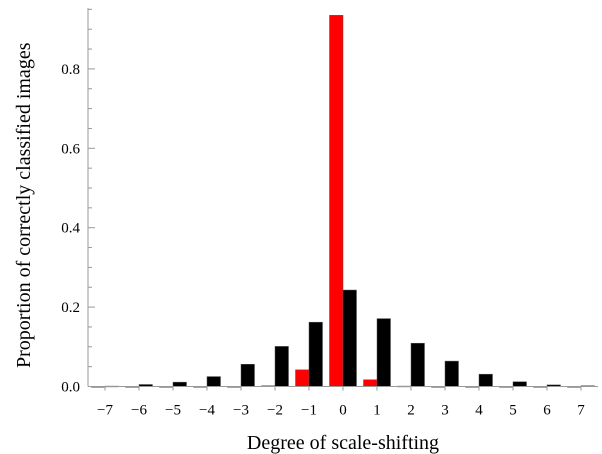 This screenshot has width=602, height=454. Describe the element at coordinates (247, 375) in the screenshot. I see `black-bar-−3` at that location.